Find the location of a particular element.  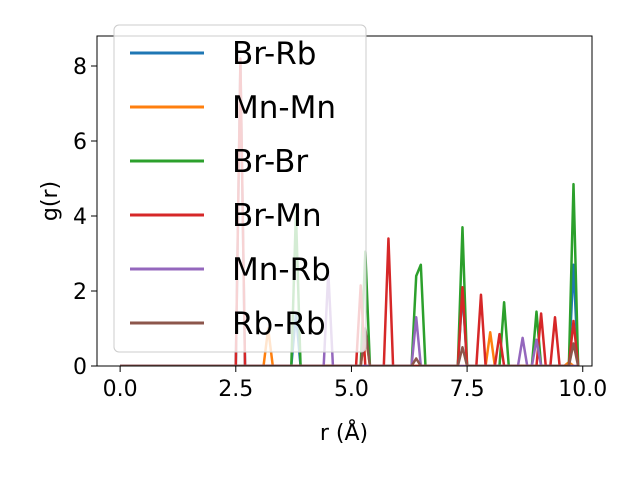

x-tick-label: 0.0 is located at coordinates (120, 389).